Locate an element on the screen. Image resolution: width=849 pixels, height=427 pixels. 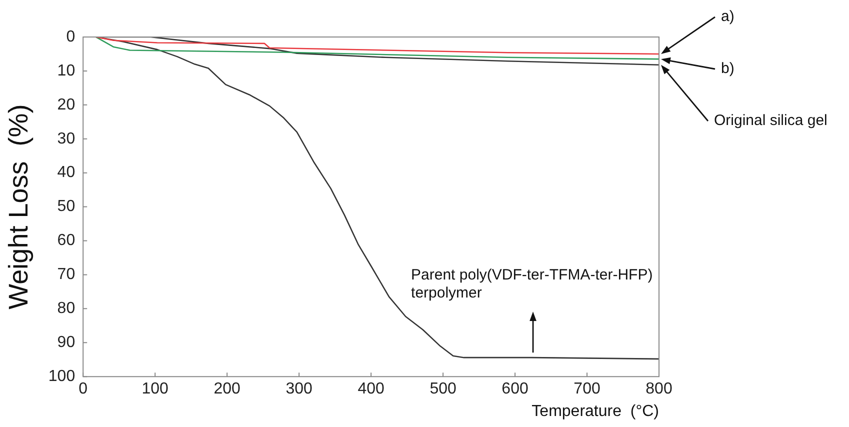
y-tick-label: 60 is located at coordinates (66, 241).